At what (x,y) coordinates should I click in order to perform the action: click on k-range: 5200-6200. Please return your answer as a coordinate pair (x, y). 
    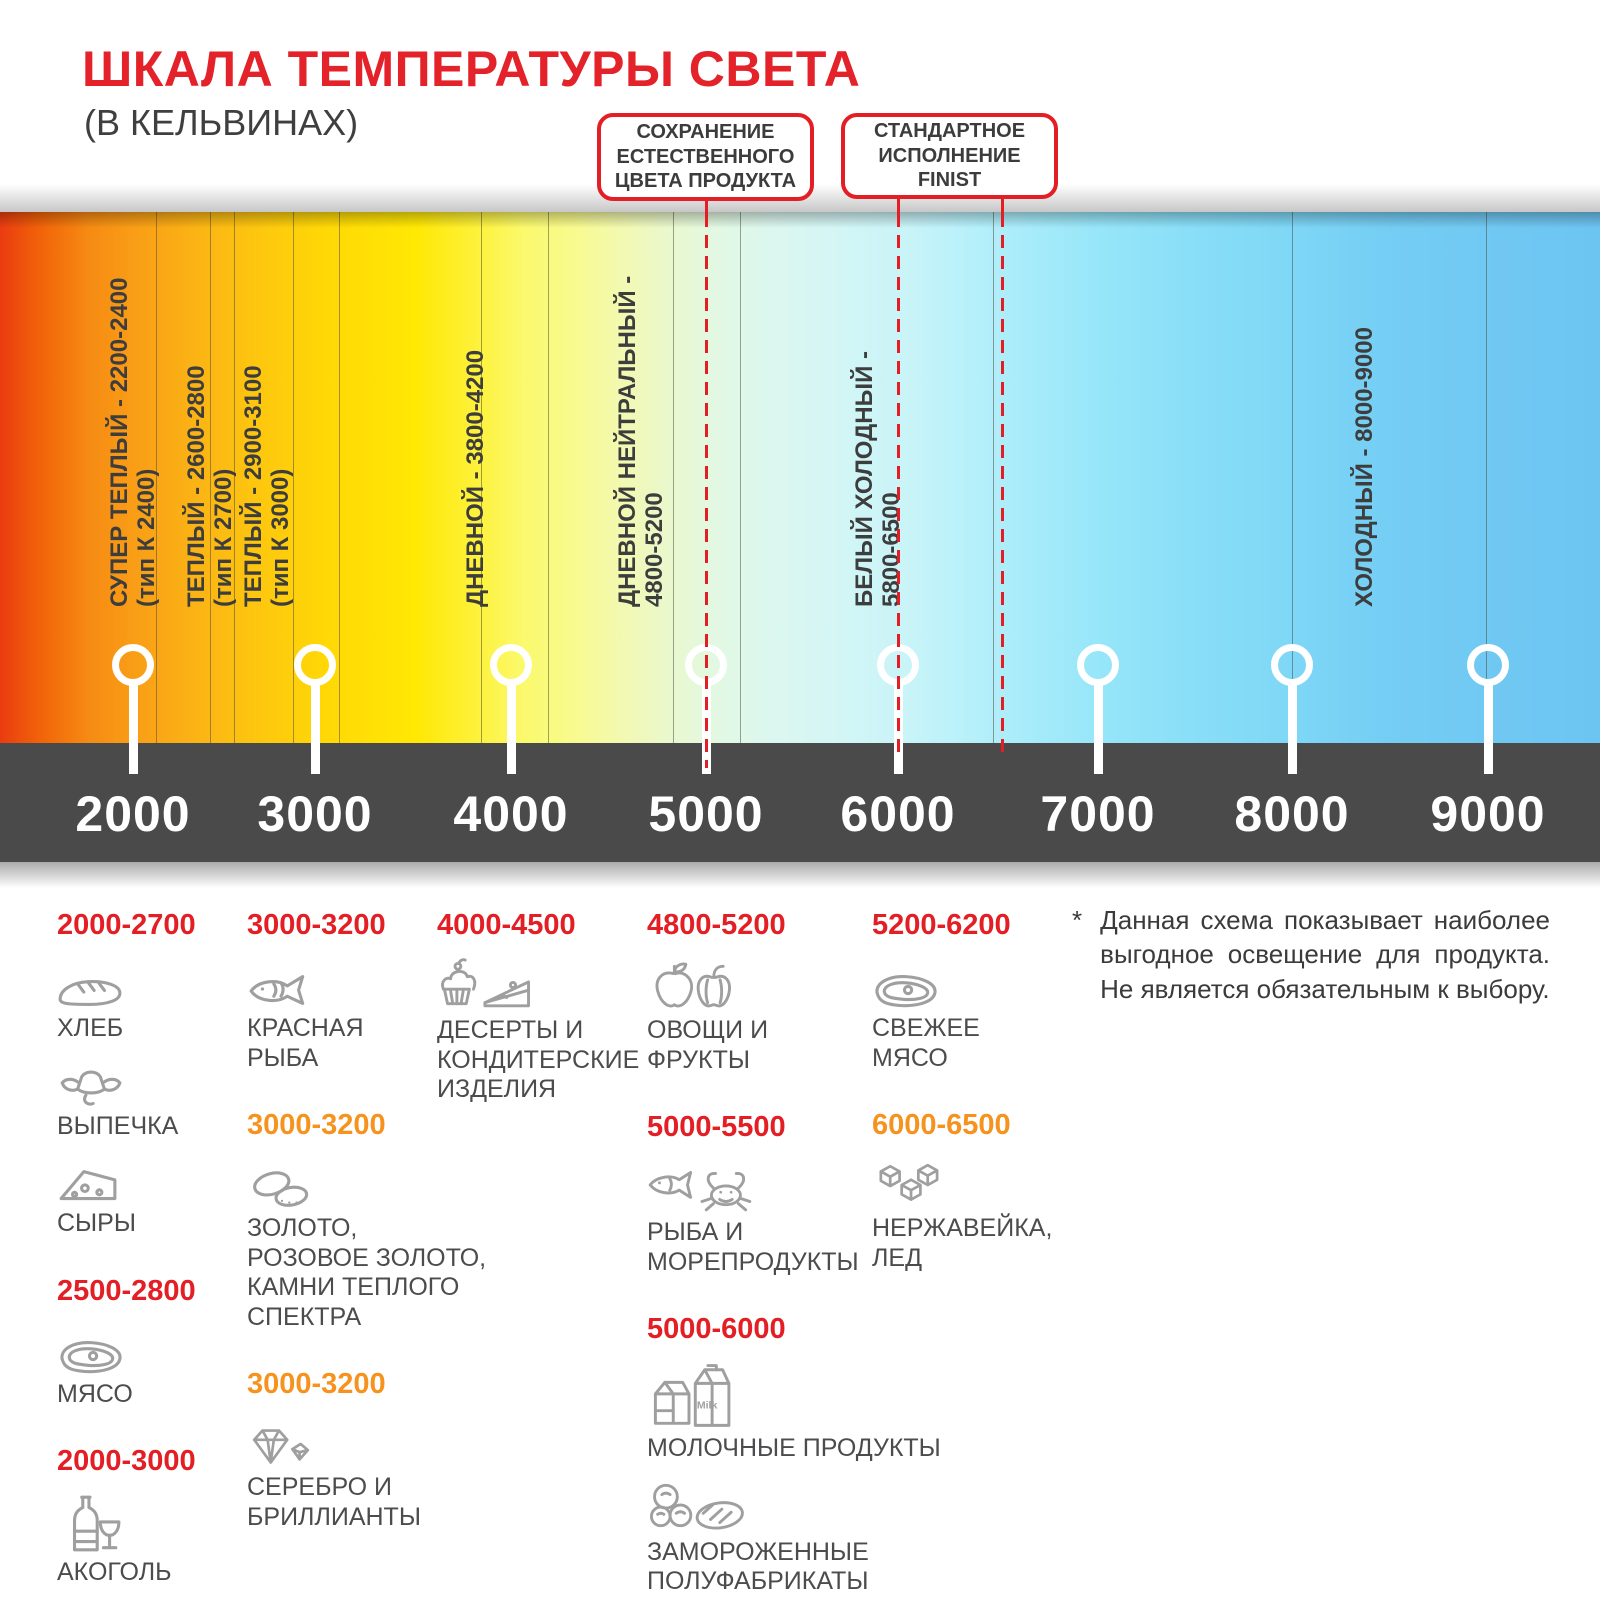
    Looking at the image, I should click on (941, 925).